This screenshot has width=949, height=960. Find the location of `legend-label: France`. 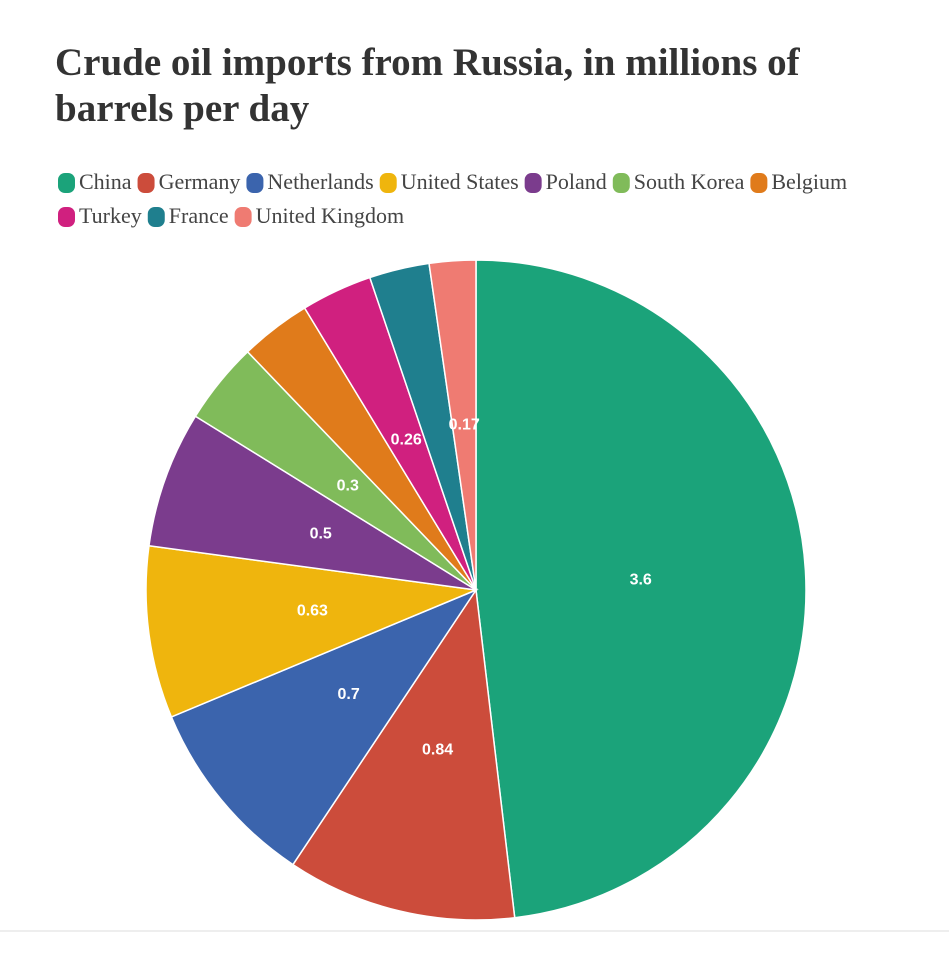

legend-label: France is located at coordinates (199, 215).